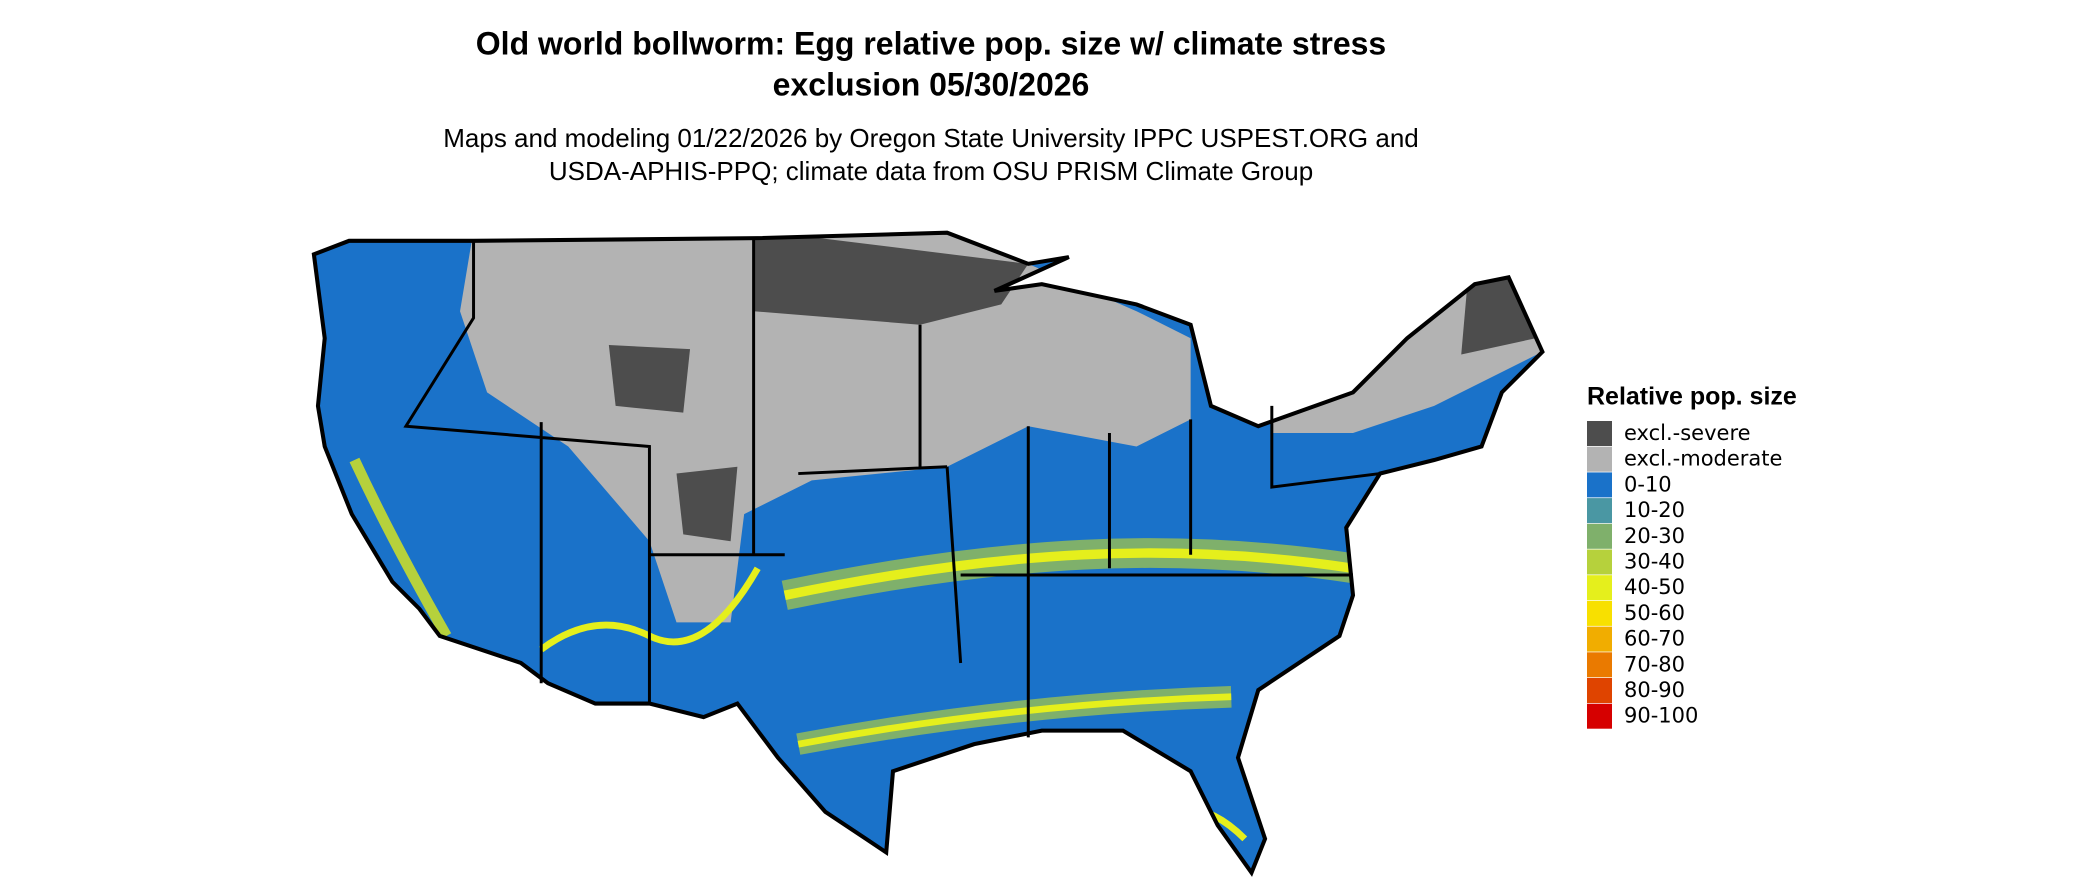 The image size is (2100, 892). What do you see at coordinates (1687, 433) in the screenshot?
I see `legend-label: excl.-severe` at bounding box center [1687, 433].